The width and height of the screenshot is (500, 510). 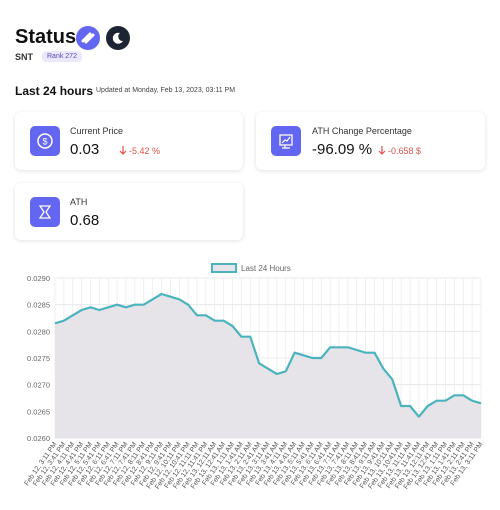 I want to click on coin-icon, so click(x=88, y=38).